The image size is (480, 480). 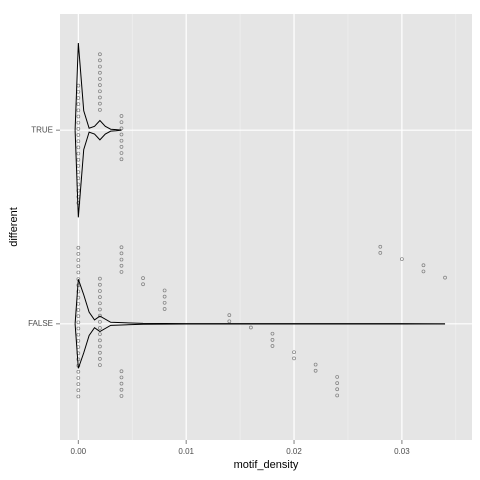 What do you see at coordinates (294, 451) in the screenshot?
I see `x-tick-label: 0.02` at bounding box center [294, 451].